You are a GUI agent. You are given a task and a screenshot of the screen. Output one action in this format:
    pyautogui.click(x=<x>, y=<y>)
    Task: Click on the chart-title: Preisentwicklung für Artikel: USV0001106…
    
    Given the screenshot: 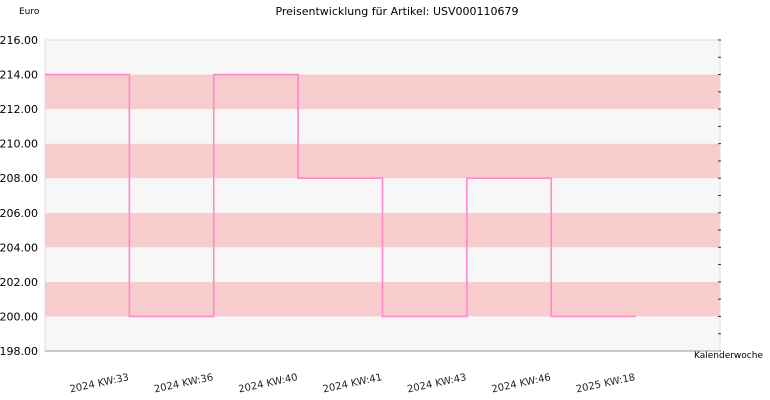 What is the action you would take?
    pyautogui.click(x=396, y=11)
    